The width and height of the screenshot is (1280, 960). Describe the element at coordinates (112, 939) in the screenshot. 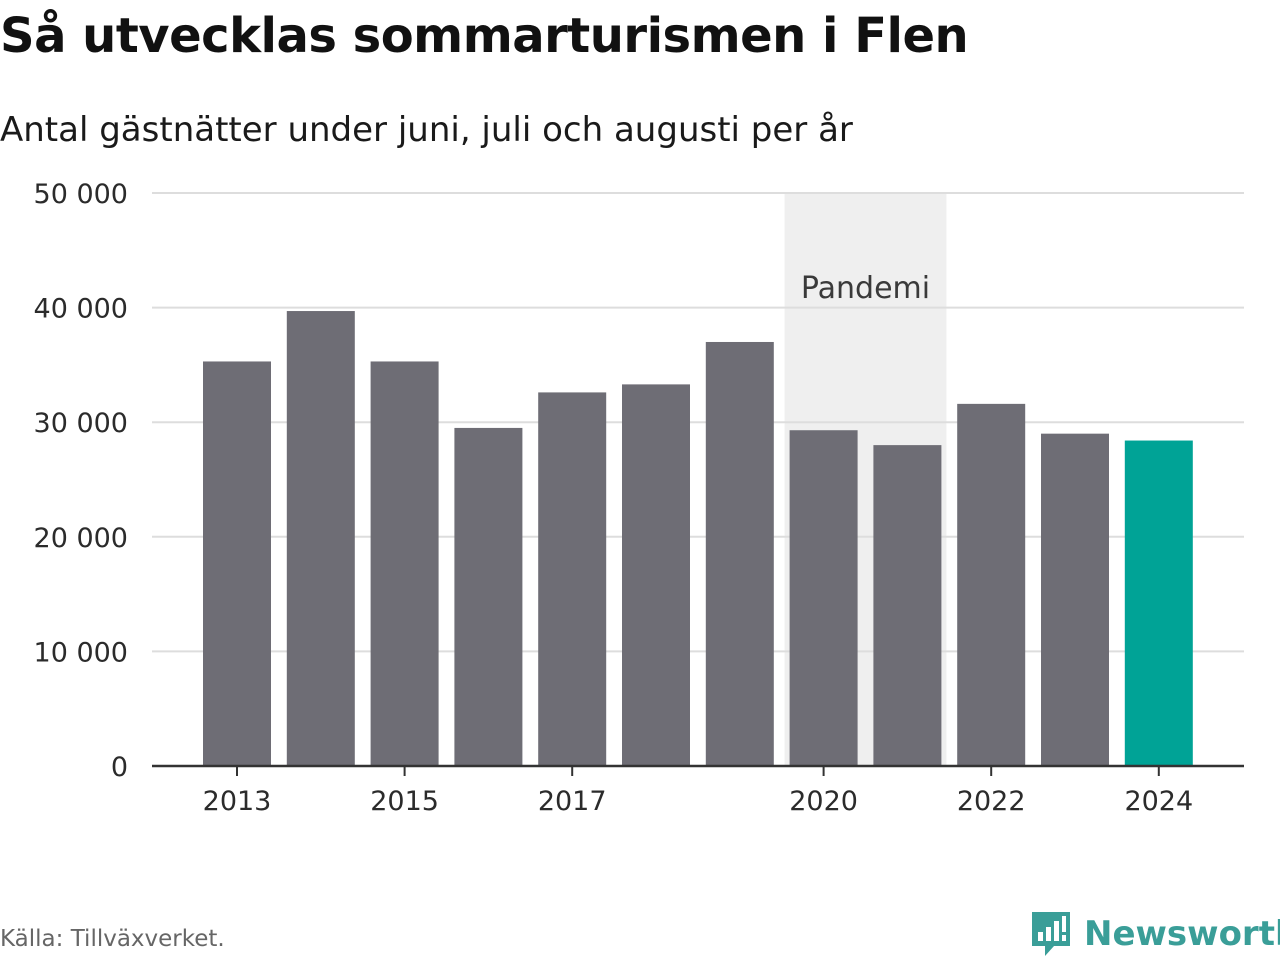

I see `source-note: Källa: Tillväxverket.` at that location.